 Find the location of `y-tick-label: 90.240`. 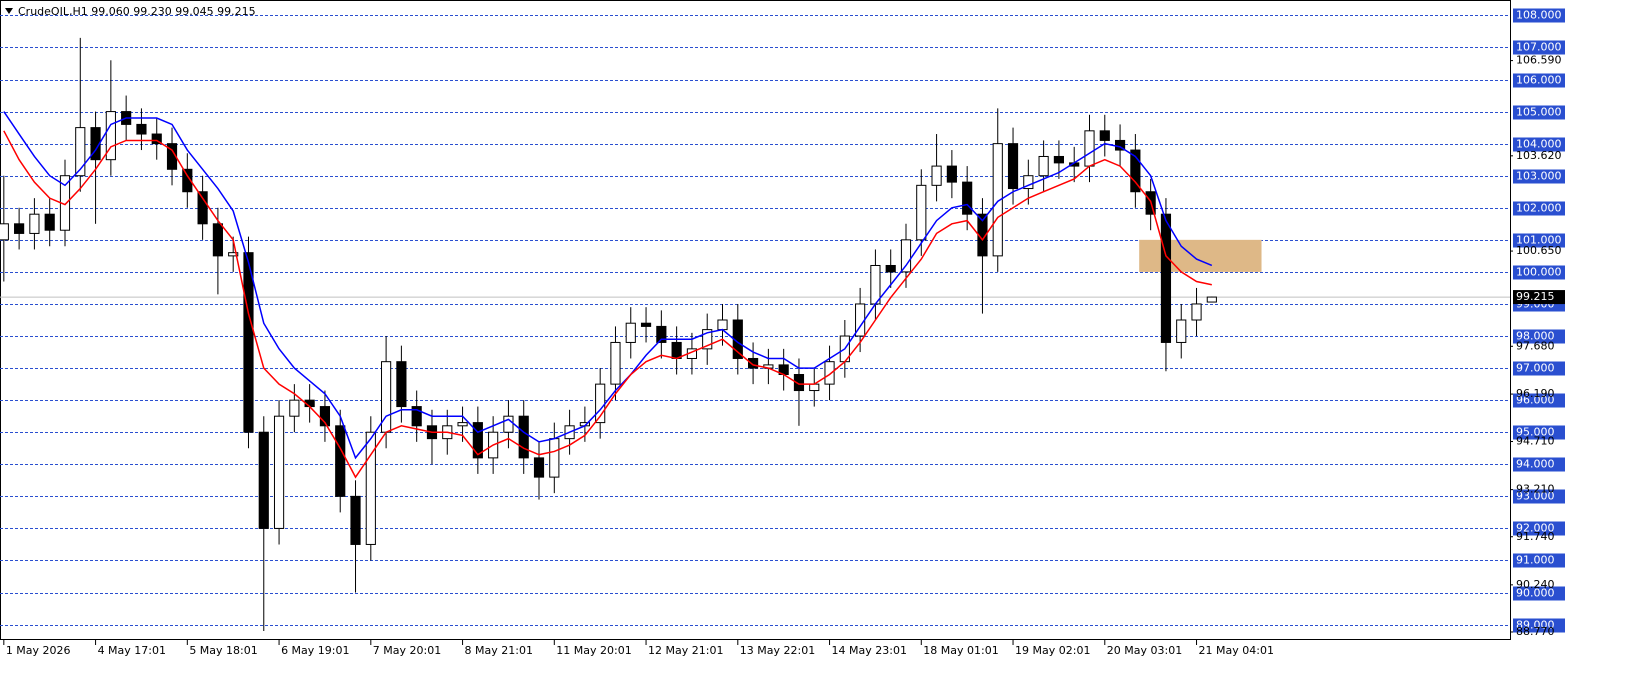

y-tick-label: 90.240 is located at coordinates (1535, 584).